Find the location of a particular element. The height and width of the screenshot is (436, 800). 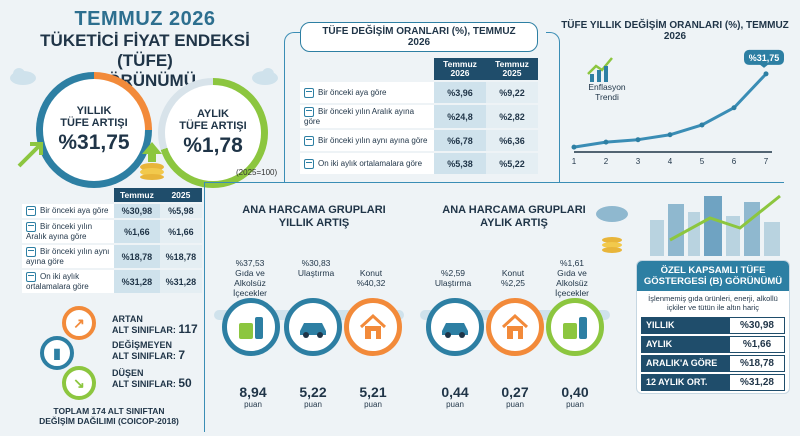

special-row-label: 12 AYLIK ORT. is located at coordinates (685, 382).